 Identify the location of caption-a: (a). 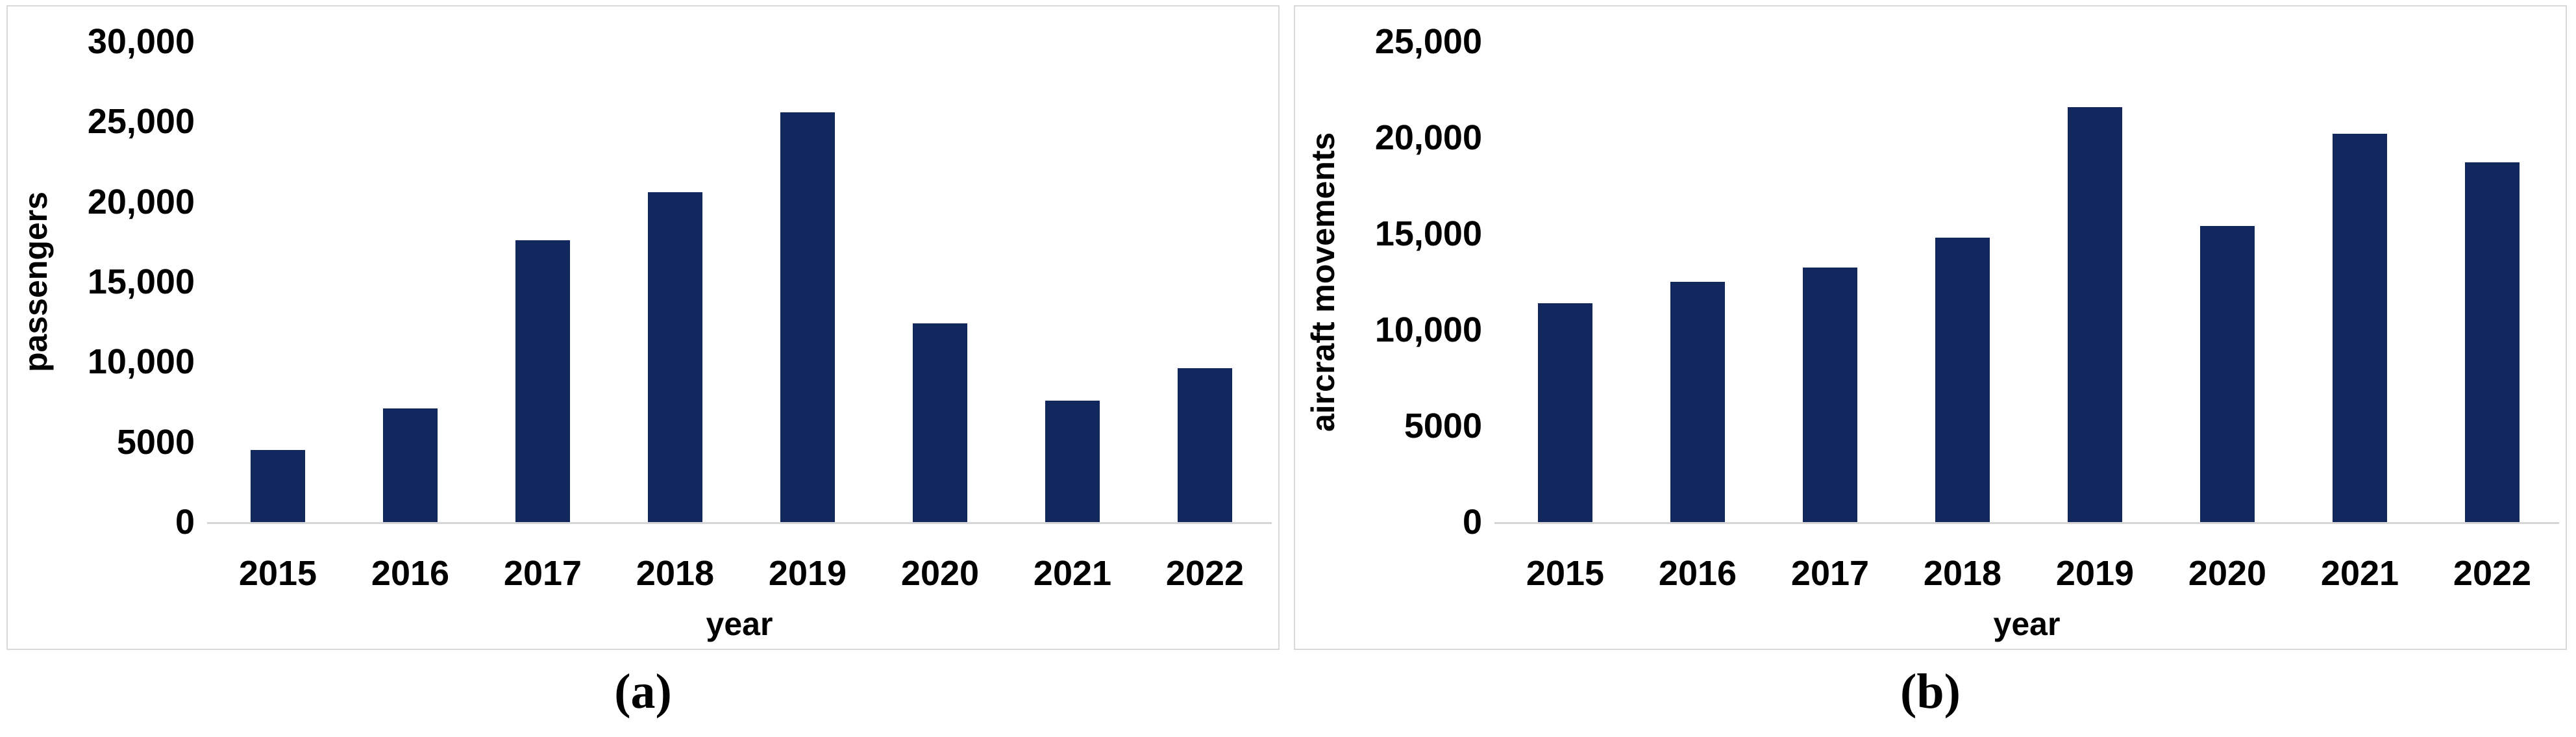
(643, 691).